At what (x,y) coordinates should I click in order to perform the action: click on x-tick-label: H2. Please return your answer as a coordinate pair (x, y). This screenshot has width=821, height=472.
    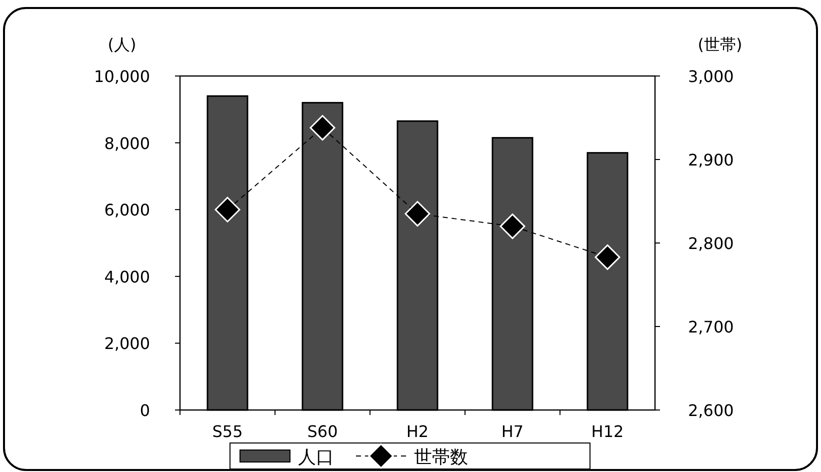
    Looking at the image, I should click on (417, 431).